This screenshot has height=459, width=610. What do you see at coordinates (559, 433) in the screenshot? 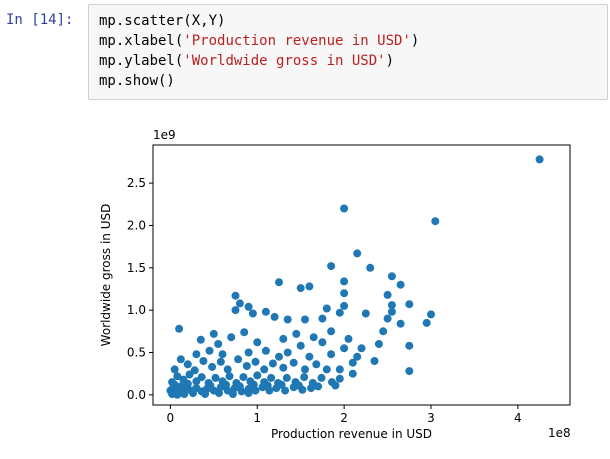
I see `x-offset-label: 1e8` at bounding box center [559, 433].